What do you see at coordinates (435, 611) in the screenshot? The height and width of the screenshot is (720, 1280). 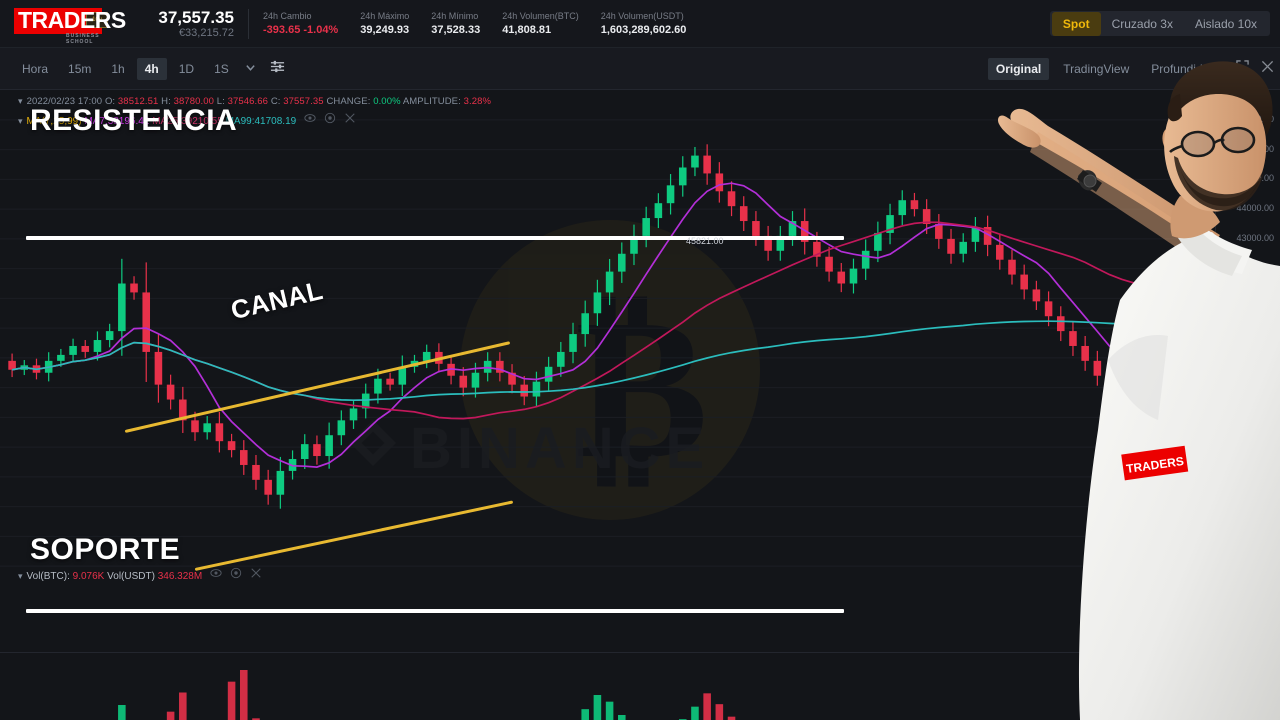 I see `support-line` at bounding box center [435, 611].